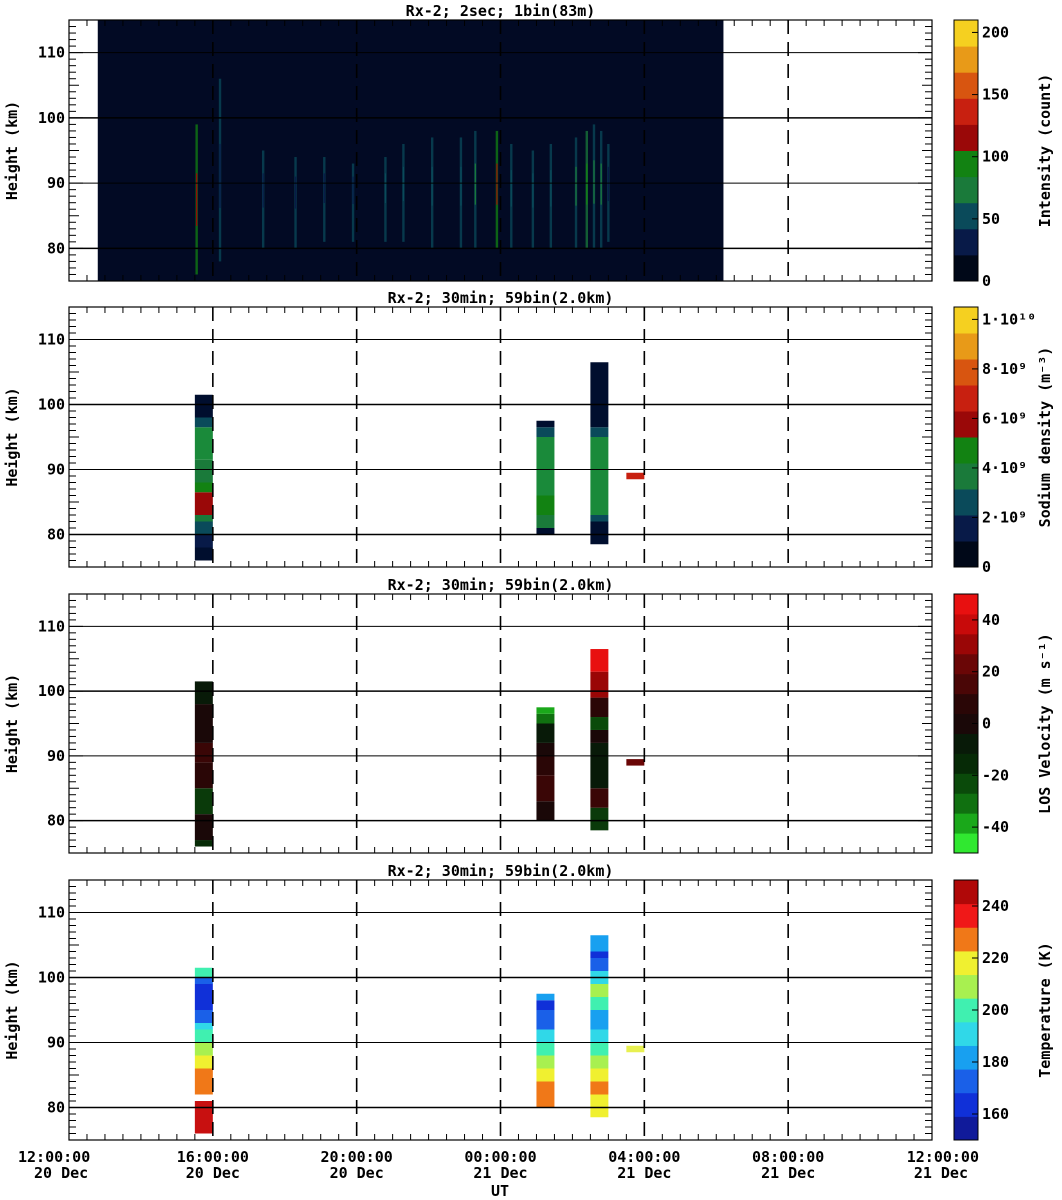  I want to click on x-tick-label-time: 00:00:00, so click(500, 1157).